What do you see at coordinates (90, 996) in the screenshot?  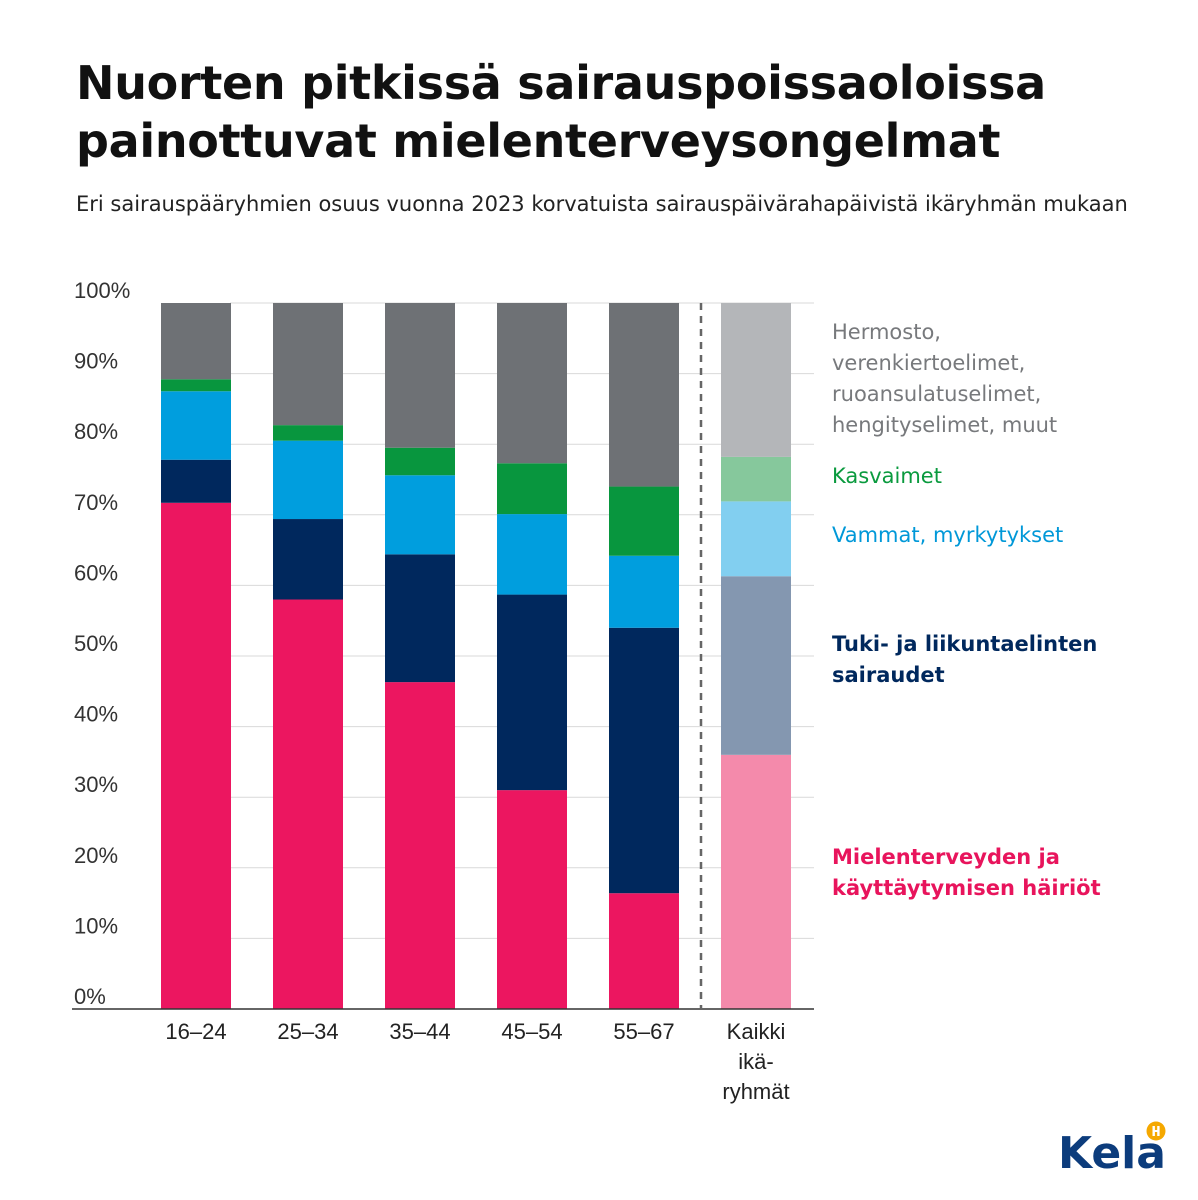 I see `y-tick-label: 0%` at bounding box center [90, 996].